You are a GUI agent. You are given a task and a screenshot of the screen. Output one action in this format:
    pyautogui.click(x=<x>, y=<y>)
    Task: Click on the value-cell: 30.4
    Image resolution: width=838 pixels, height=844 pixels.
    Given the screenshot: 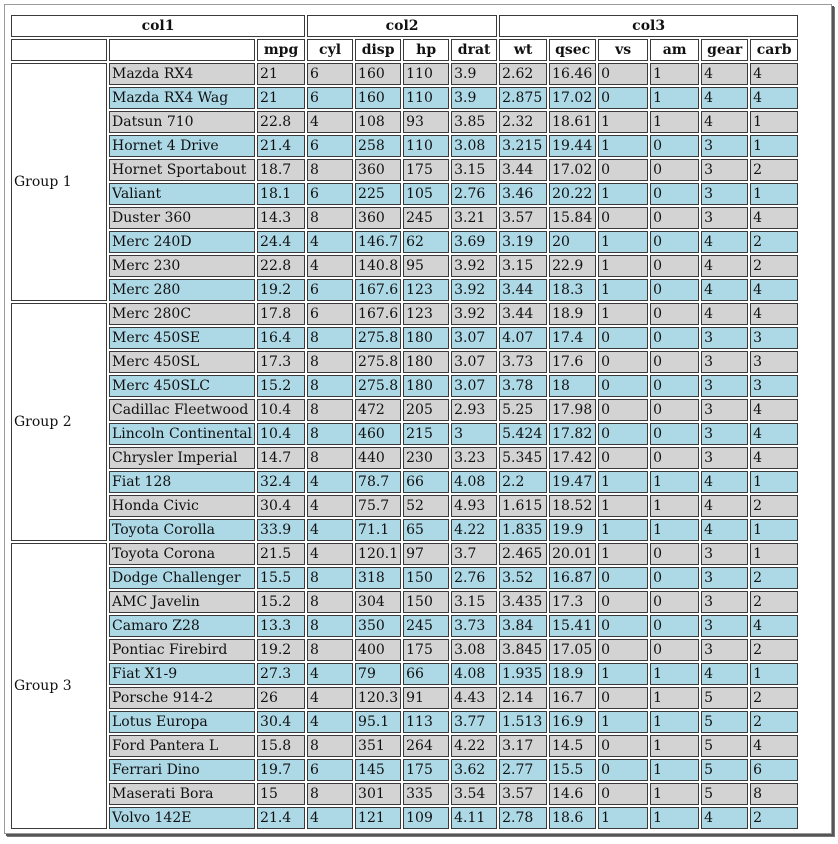 What is the action you would take?
    pyautogui.click(x=281, y=506)
    